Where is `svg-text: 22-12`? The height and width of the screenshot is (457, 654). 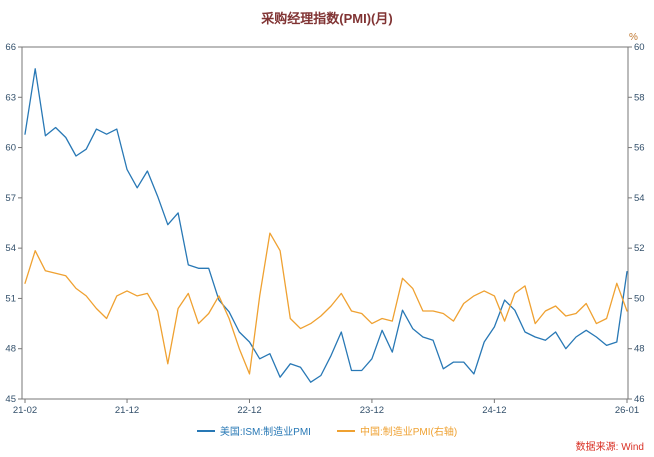 svg-text: 22-12 is located at coordinates (249, 410).